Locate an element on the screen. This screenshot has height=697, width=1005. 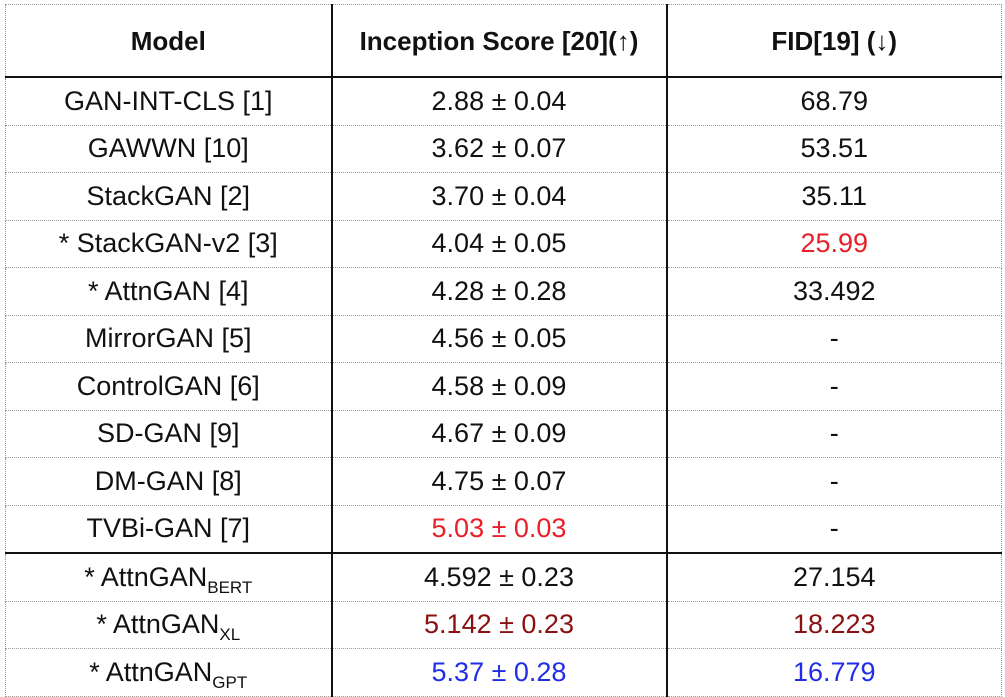
inception-score-cell: 4.56 ± 0.05 is located at coordinates (499, 339).